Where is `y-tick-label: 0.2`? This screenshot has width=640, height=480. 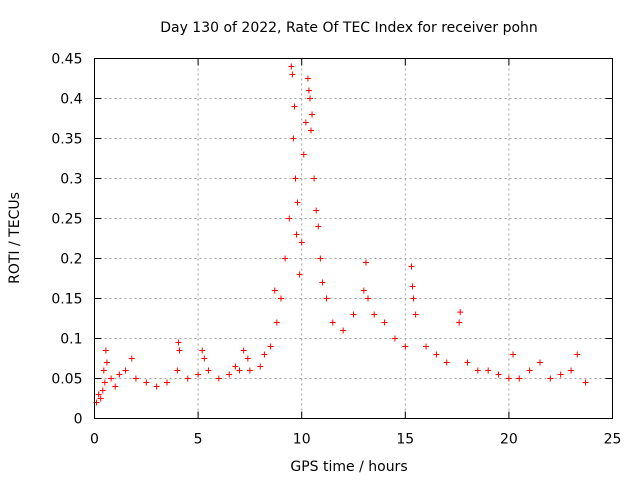 y-tick-label: 0.2 is located at coordinates (71, 260).